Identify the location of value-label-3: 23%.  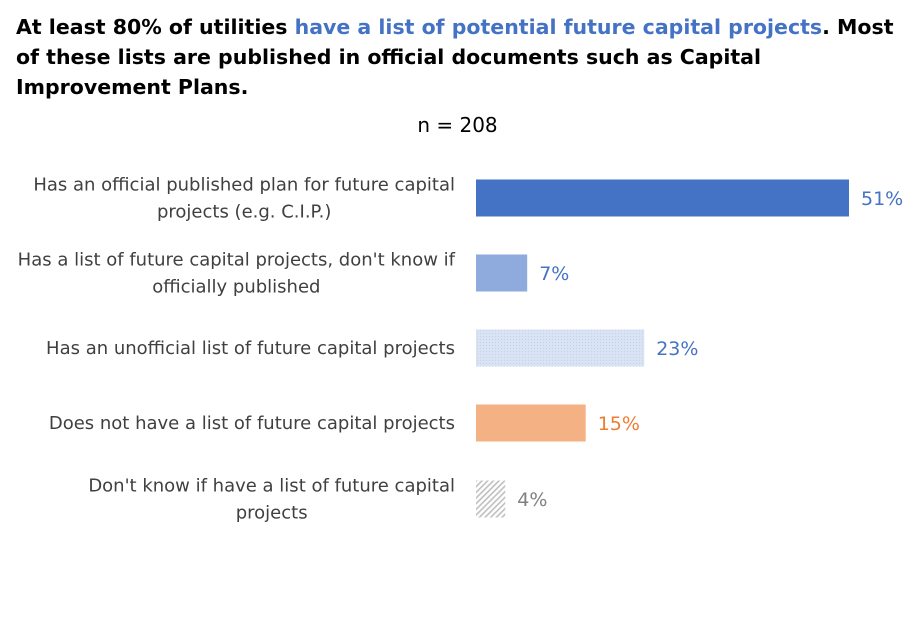
(677, 349).